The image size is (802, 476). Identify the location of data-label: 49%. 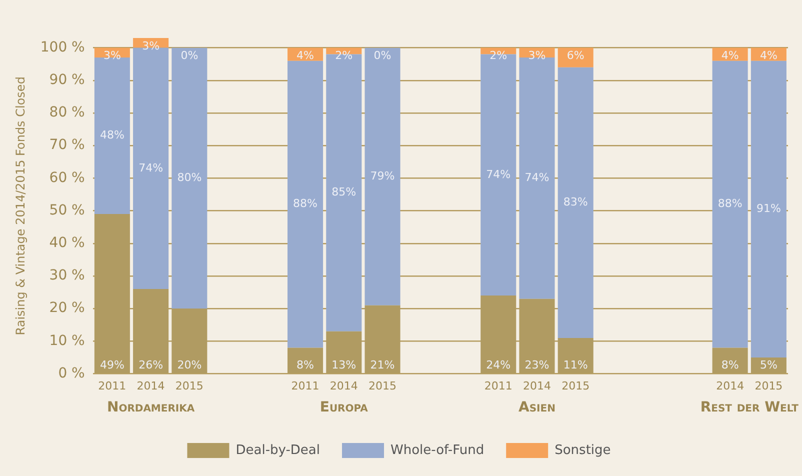
(112, 365).